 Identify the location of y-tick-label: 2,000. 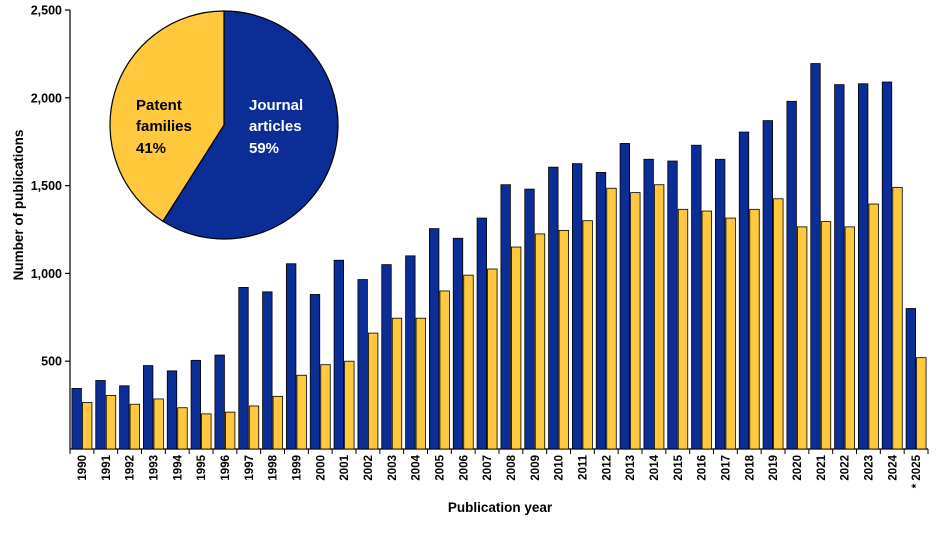
(46, 98).